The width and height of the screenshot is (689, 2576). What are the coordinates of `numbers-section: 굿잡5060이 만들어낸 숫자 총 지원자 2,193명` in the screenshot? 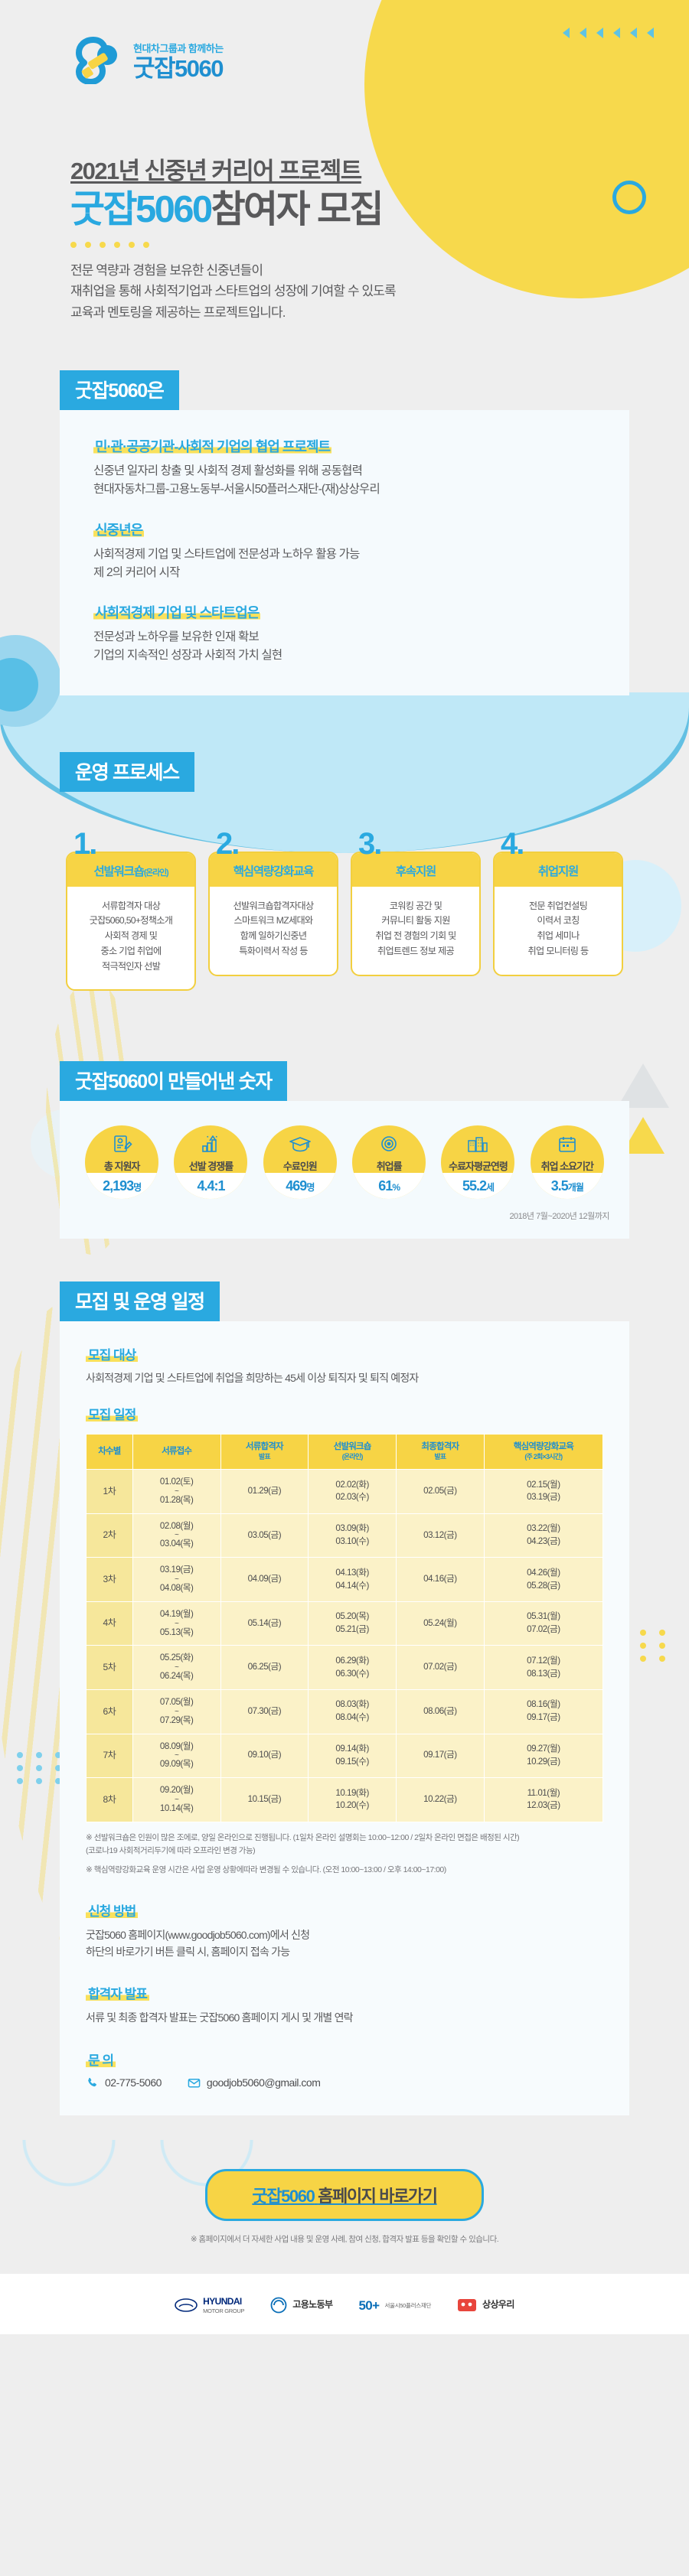 It's located at (344, 1150).